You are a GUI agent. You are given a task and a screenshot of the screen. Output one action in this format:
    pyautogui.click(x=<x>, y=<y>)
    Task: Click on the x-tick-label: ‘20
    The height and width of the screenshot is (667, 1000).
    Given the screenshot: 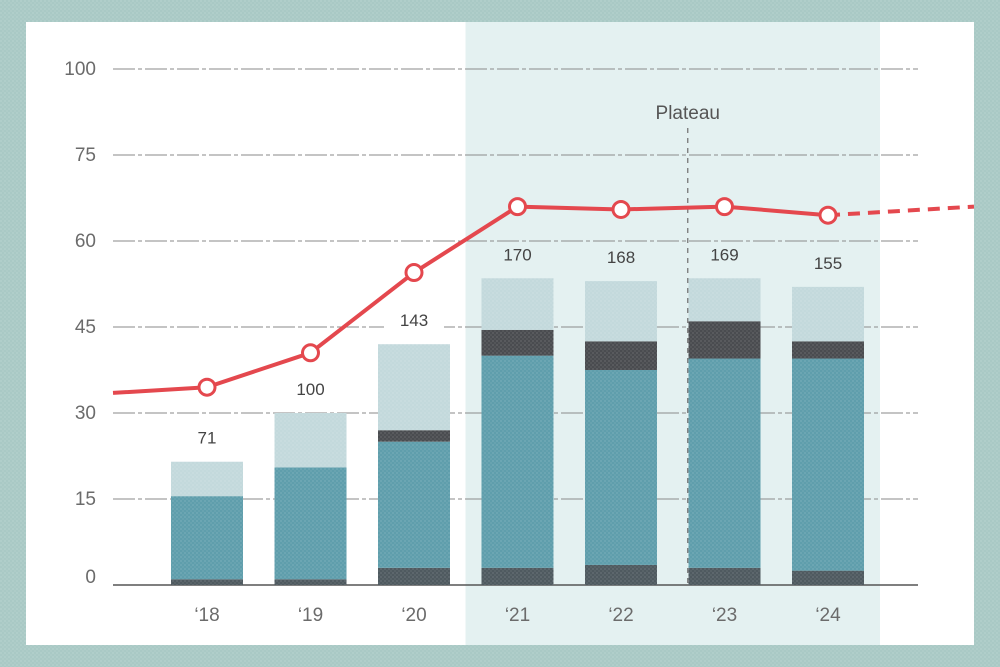 What is the action you would take?
    pyautogui.click(x=413, y=615)
    